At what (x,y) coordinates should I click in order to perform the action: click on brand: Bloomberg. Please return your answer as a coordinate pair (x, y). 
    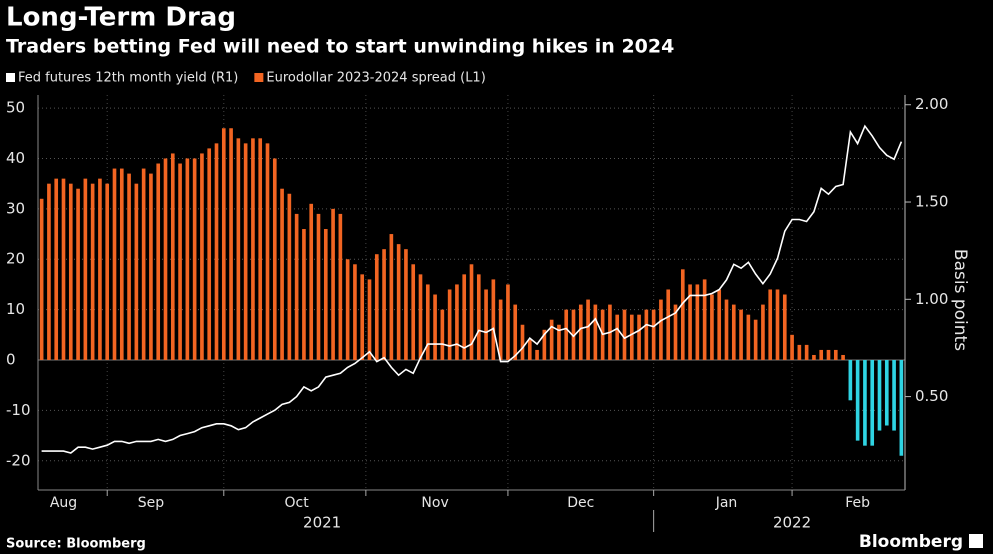
    Looking at the image, I should click on (911, 542).